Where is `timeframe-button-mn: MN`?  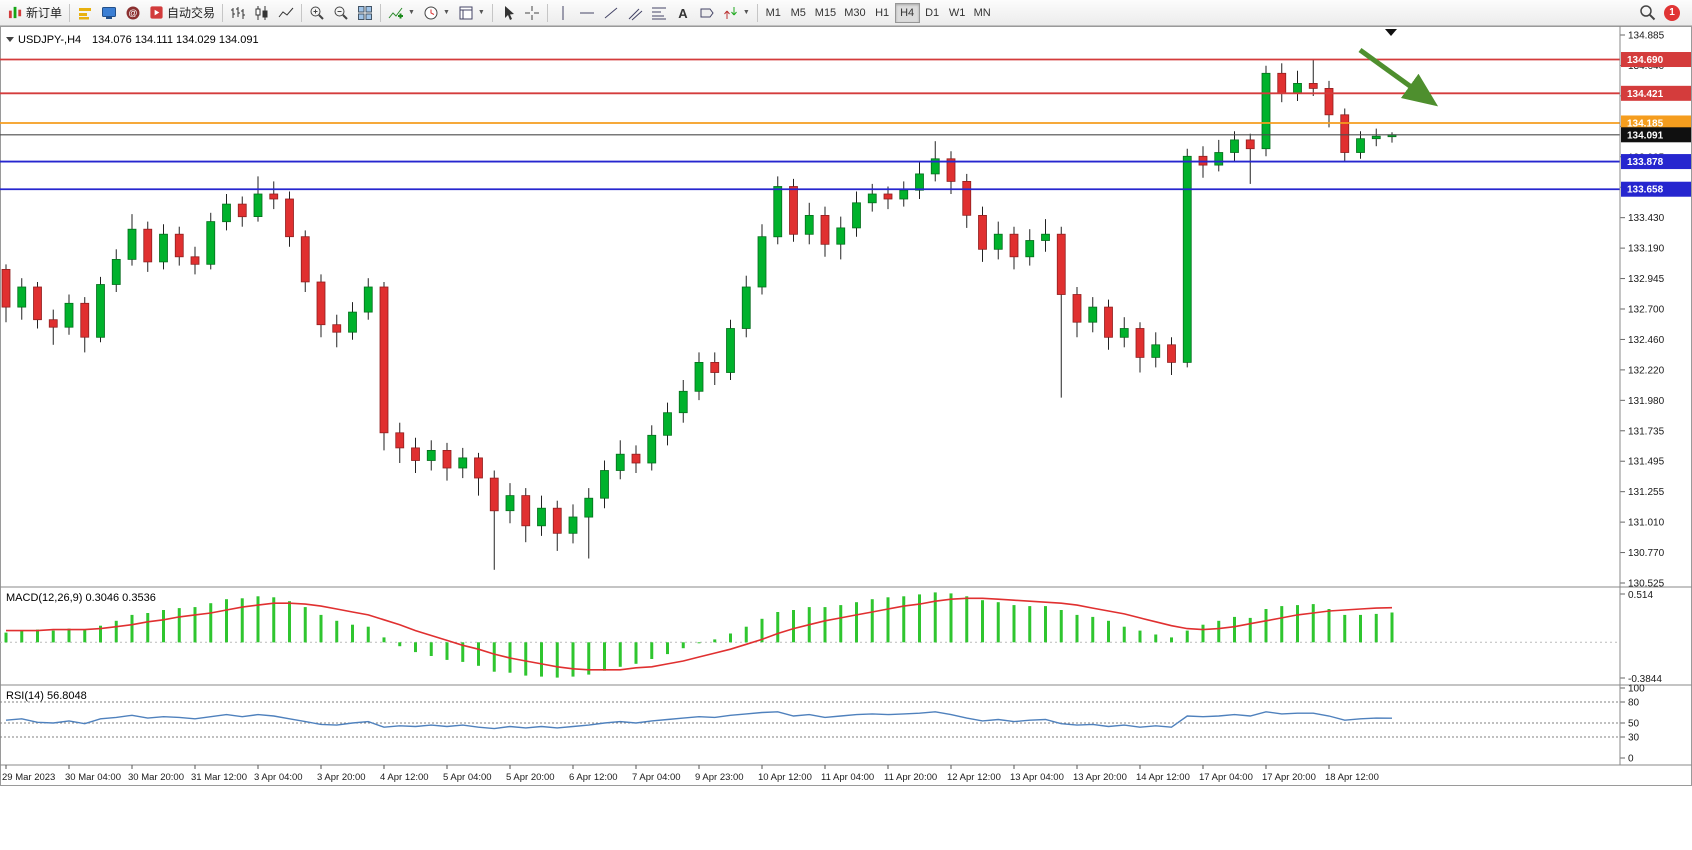
timeframe-button-mn: MN is located at coordinates (982, 12).